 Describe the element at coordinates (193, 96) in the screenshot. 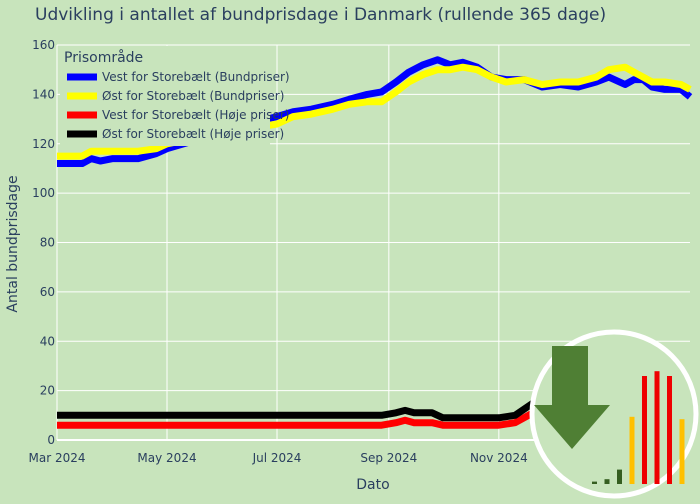

I see `legend-entry: Øst for Storebælt (Bundpriser)` at that location.